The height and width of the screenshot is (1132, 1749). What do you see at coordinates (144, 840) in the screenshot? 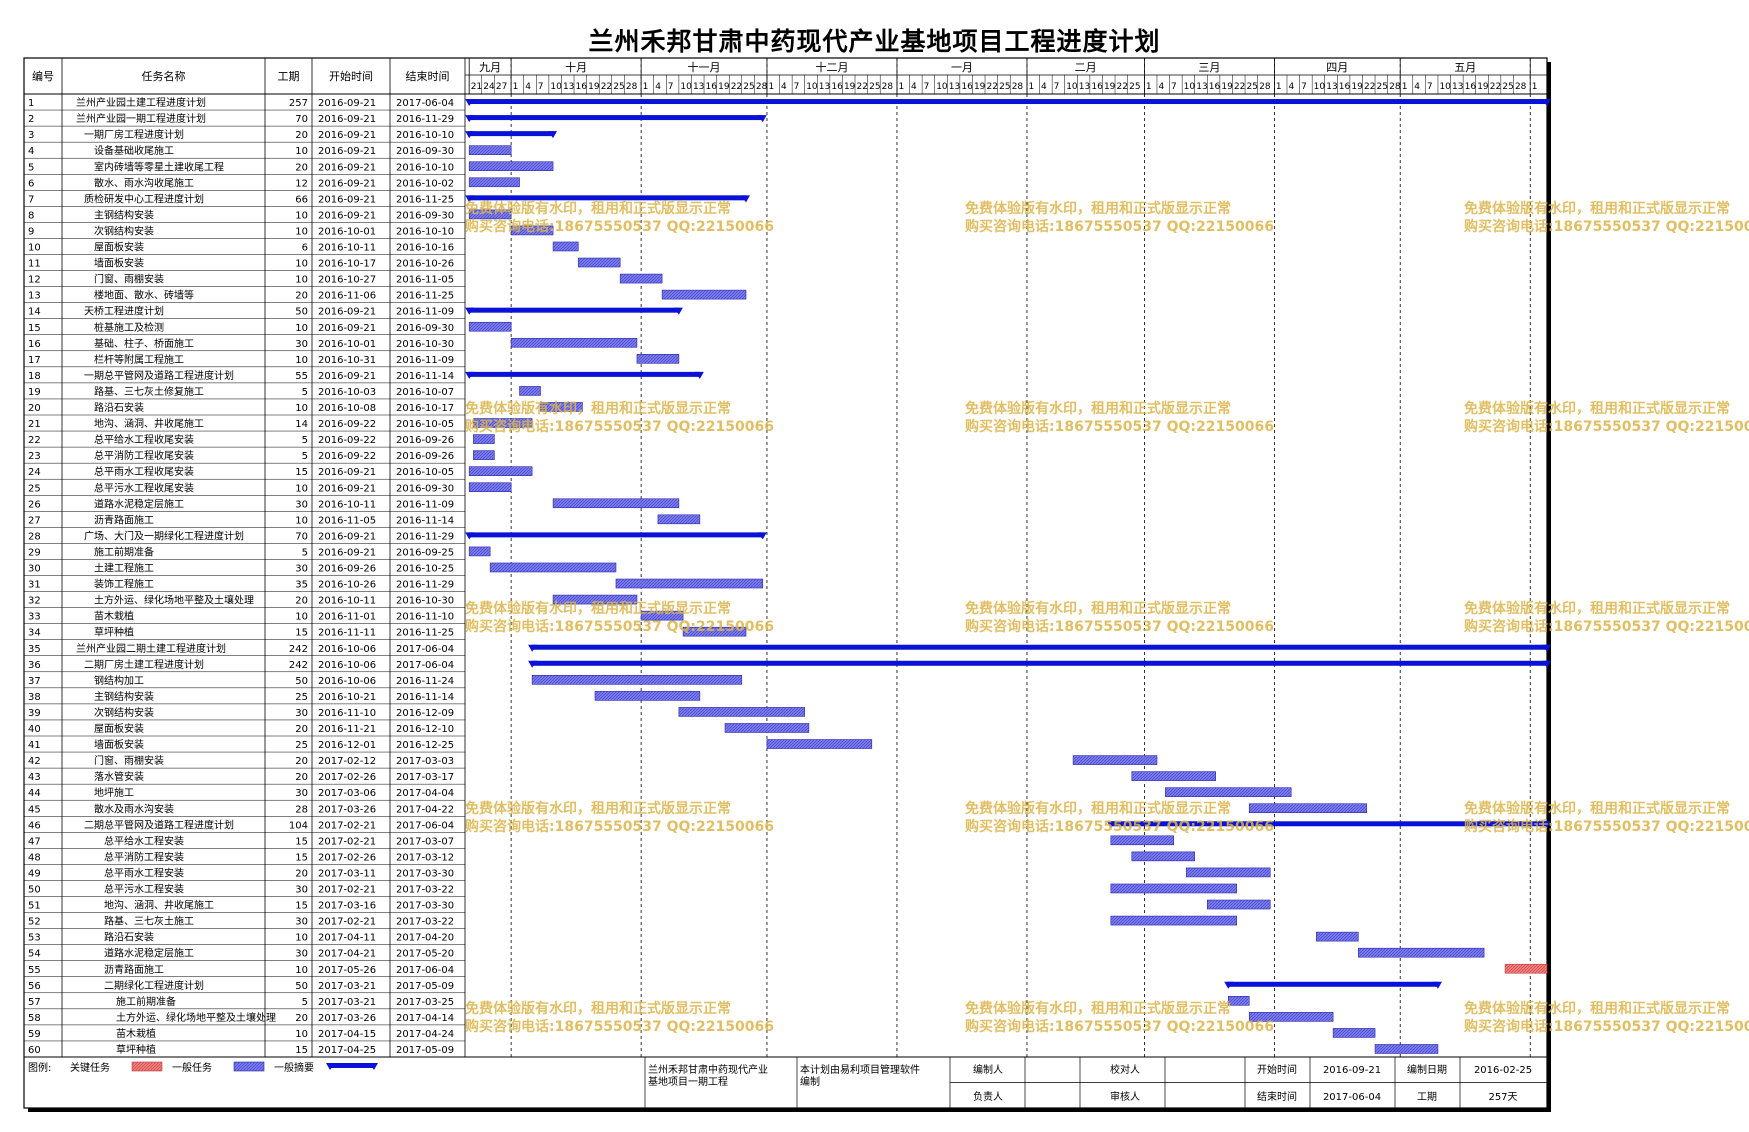
I see `row-name: 总平给水工程安装` at bounding box center [144, 840].